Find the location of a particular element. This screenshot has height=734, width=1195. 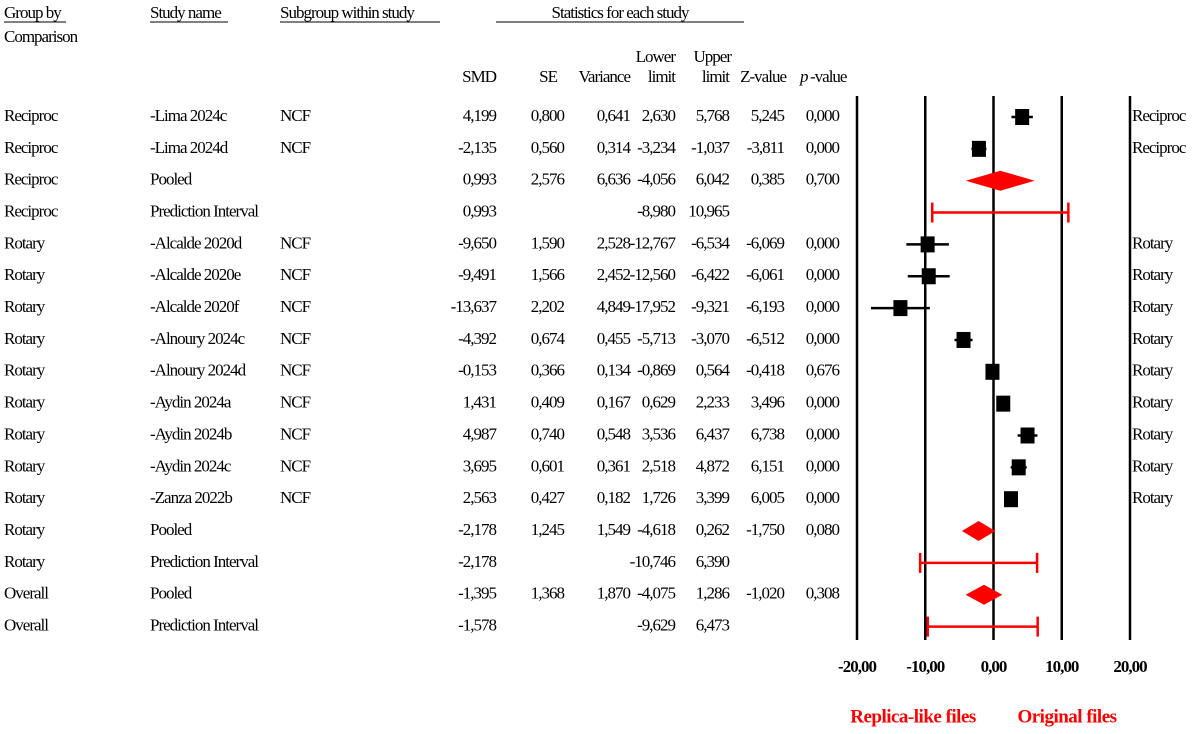

stat-cell: 2,563 is located at coordinates (480, 497).